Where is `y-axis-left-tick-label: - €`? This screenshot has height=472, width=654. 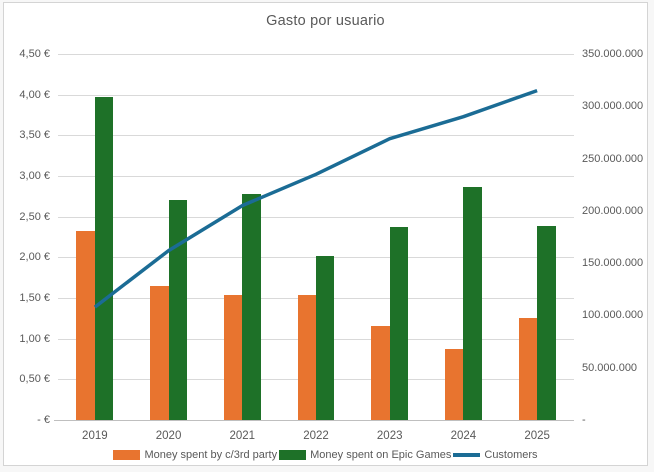 y-axis-left-tick-label: - € is located at coordinates (43, 420).